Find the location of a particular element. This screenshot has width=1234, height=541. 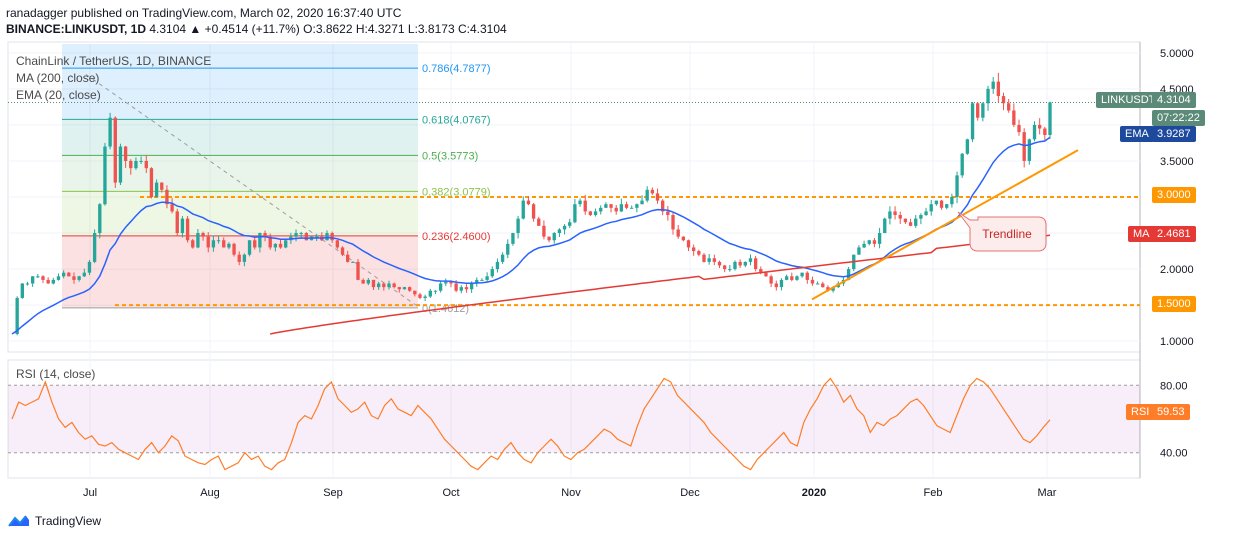

symbol-tag: LINKUSDT is located at coordinates (1128, 100).